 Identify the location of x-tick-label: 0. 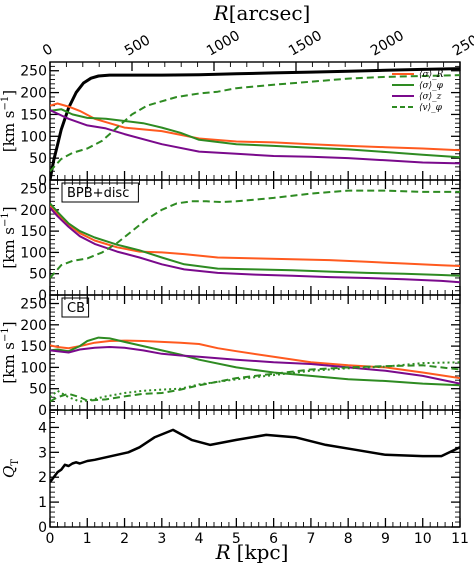
(50, 539).